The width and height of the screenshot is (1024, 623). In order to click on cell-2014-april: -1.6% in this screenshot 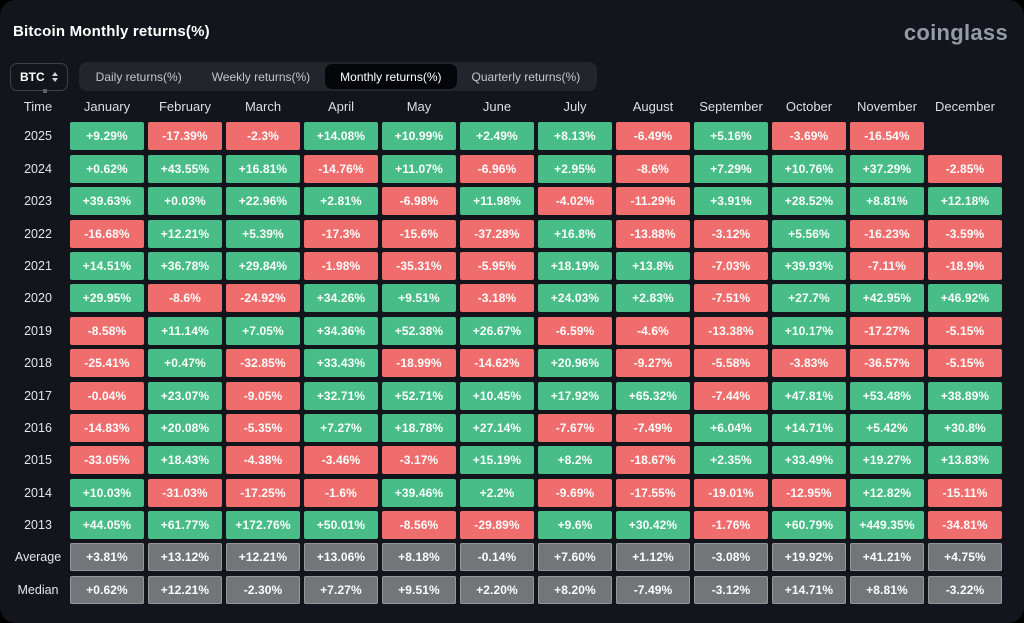, I will do `click(341, 492)`.